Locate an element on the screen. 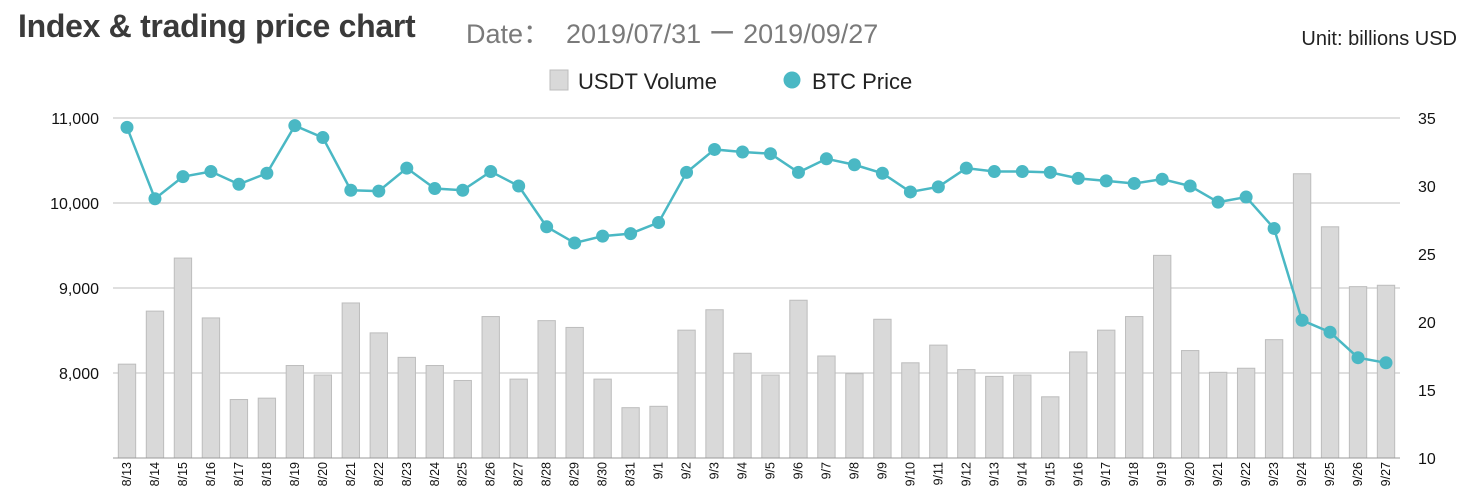 Image resolution: width=1473 pixels, height=500 pixels. x-tick-label: 8/16 is located at coordinates (211, 474).